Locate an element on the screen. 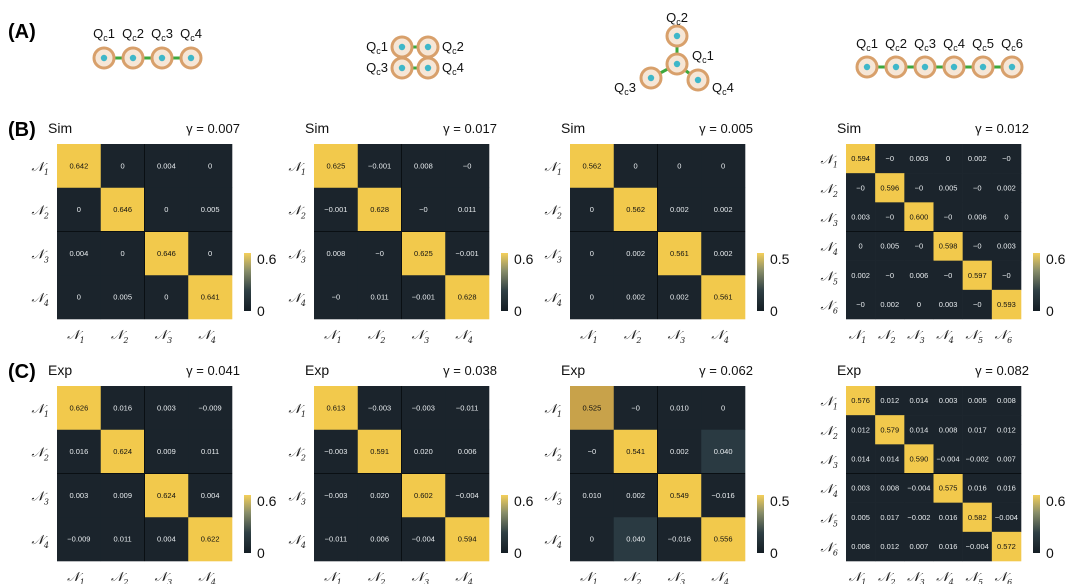  cell-value-label: 0.600 is located at coordinates (919, 217).